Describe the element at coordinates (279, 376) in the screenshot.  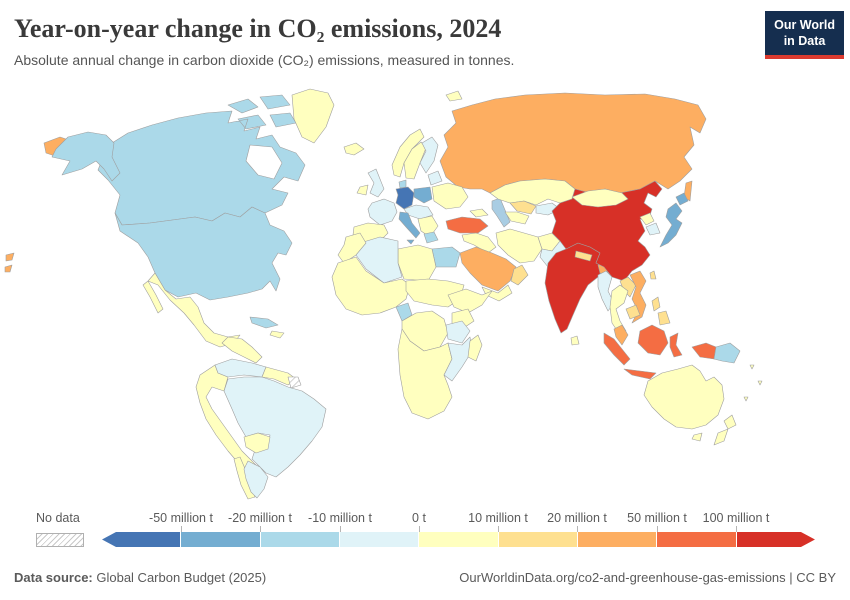
I see `region-guyanas` at that location.